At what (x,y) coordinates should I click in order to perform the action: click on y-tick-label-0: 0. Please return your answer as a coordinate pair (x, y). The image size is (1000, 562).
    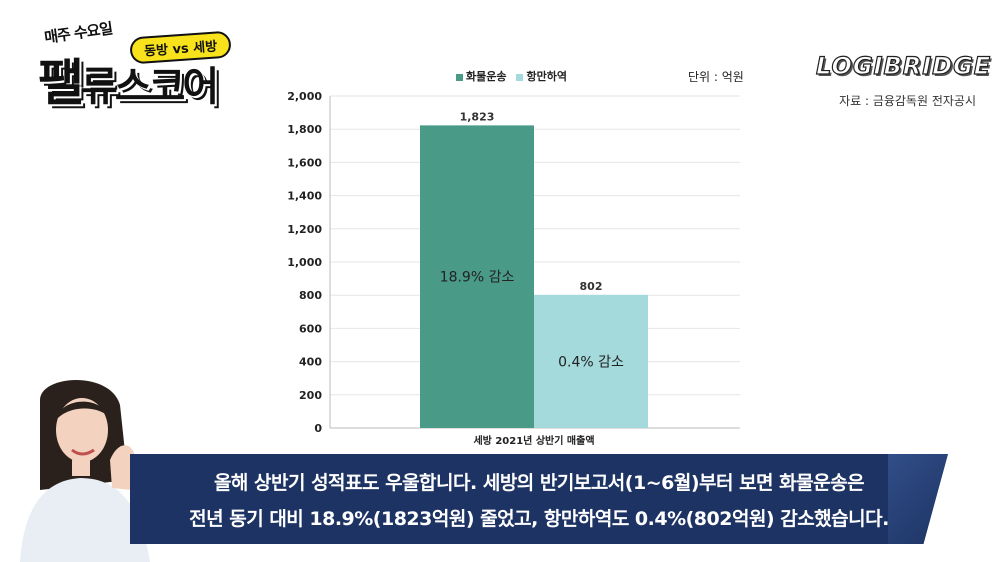
    Looking at the image, I should click on (318, 428).